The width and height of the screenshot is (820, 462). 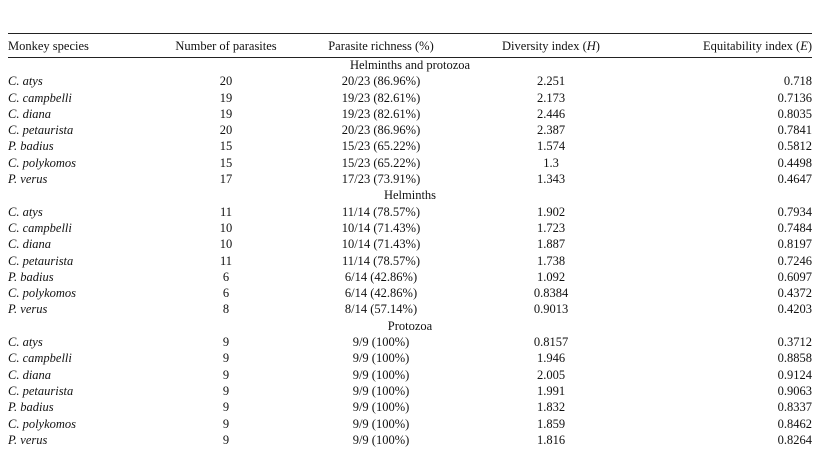 I want to click on cell-diversity: 2.251, so click(x=551, y=81).